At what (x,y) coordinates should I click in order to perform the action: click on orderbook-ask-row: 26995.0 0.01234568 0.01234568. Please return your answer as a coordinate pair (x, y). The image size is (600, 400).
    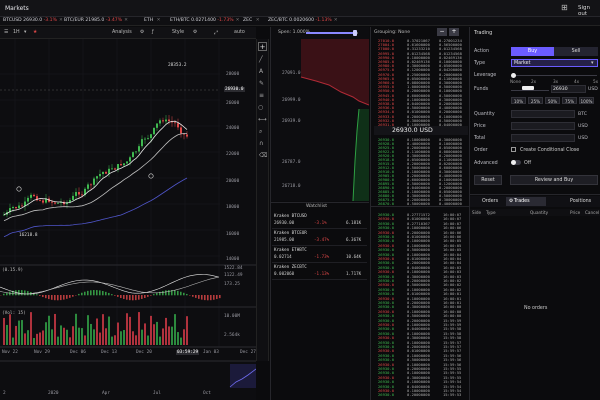
    Looking at the image, I should click on (423, 53).